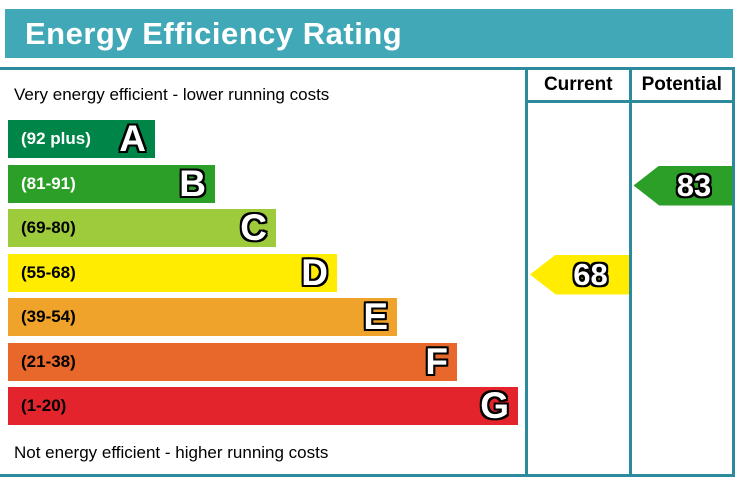 This screenshot has width=738, height=483. Describe the element at coordinates (48, 272) in the screenshot. I see `band-range-label: (55-68)` at that location.